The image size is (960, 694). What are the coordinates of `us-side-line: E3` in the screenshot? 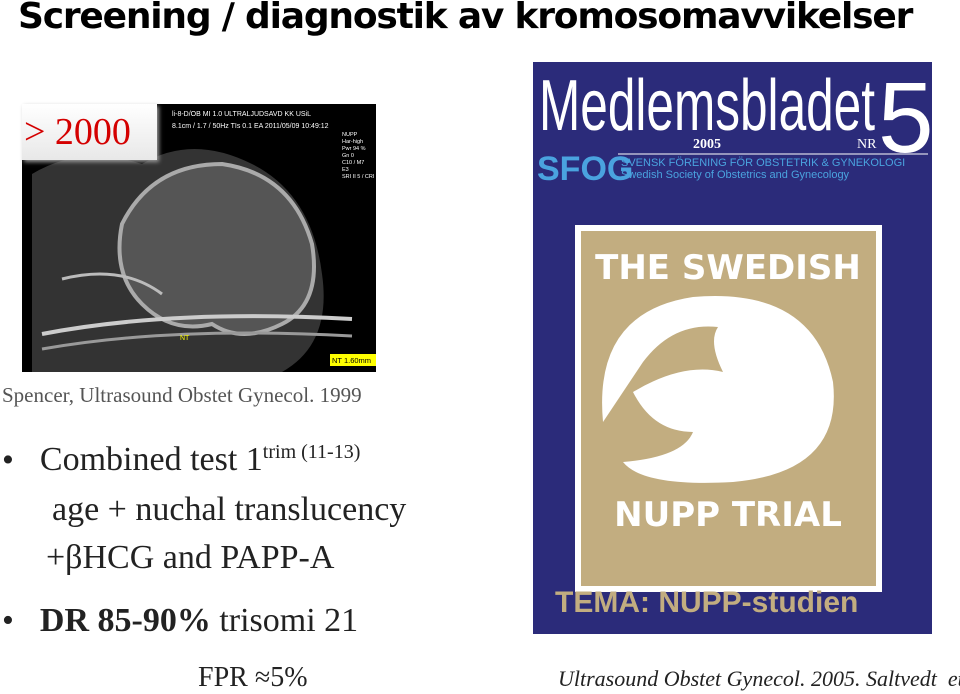 It's located at (345, 170).